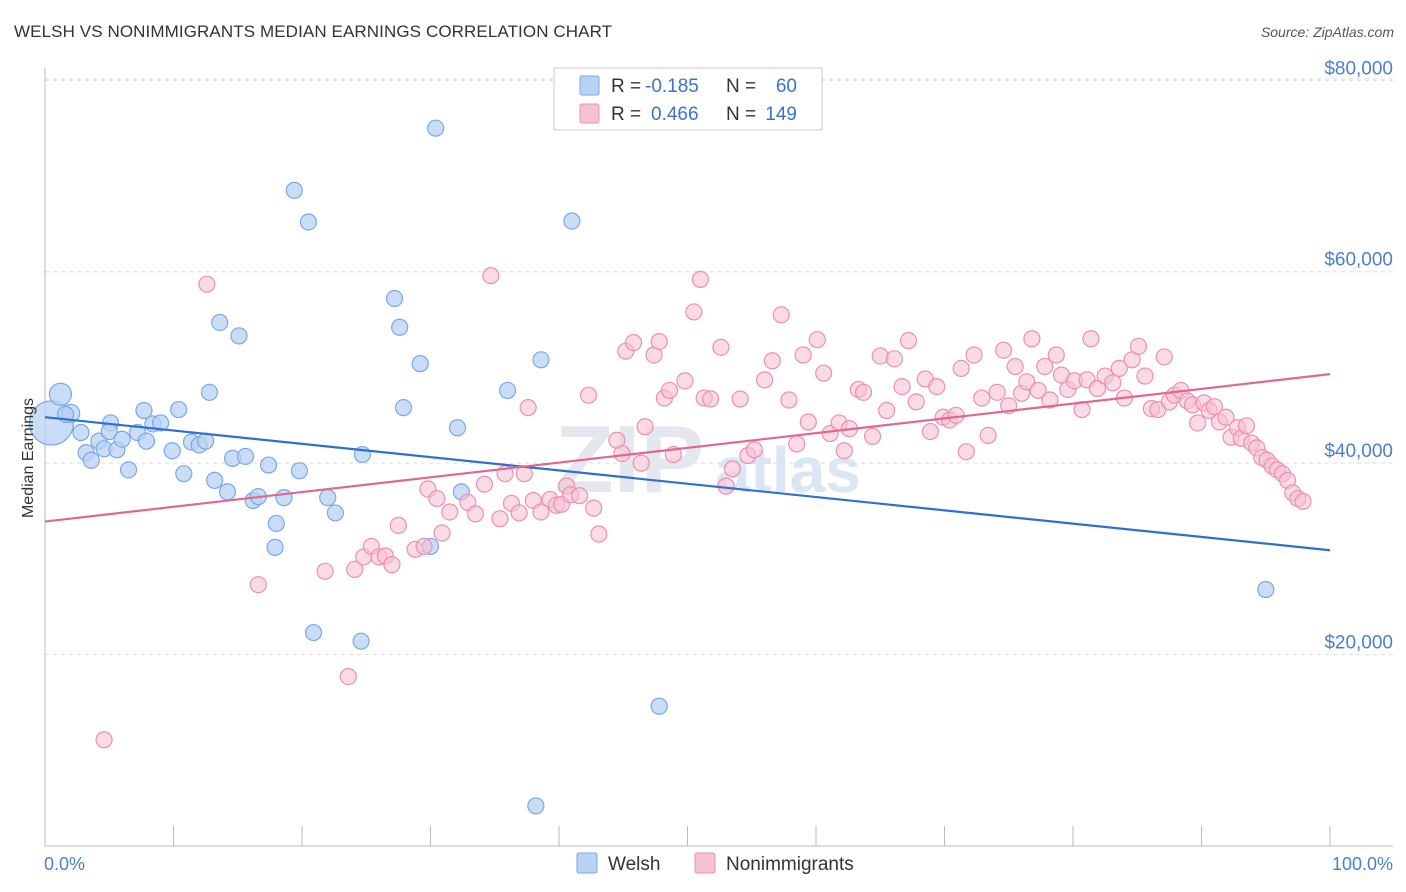 This screenshot has height=892, width=1406. What do you see at coordinates (781, 114) in the screenshot?
I see `nonimmigrants-n-value: 149` at bounding box center [781, 114].